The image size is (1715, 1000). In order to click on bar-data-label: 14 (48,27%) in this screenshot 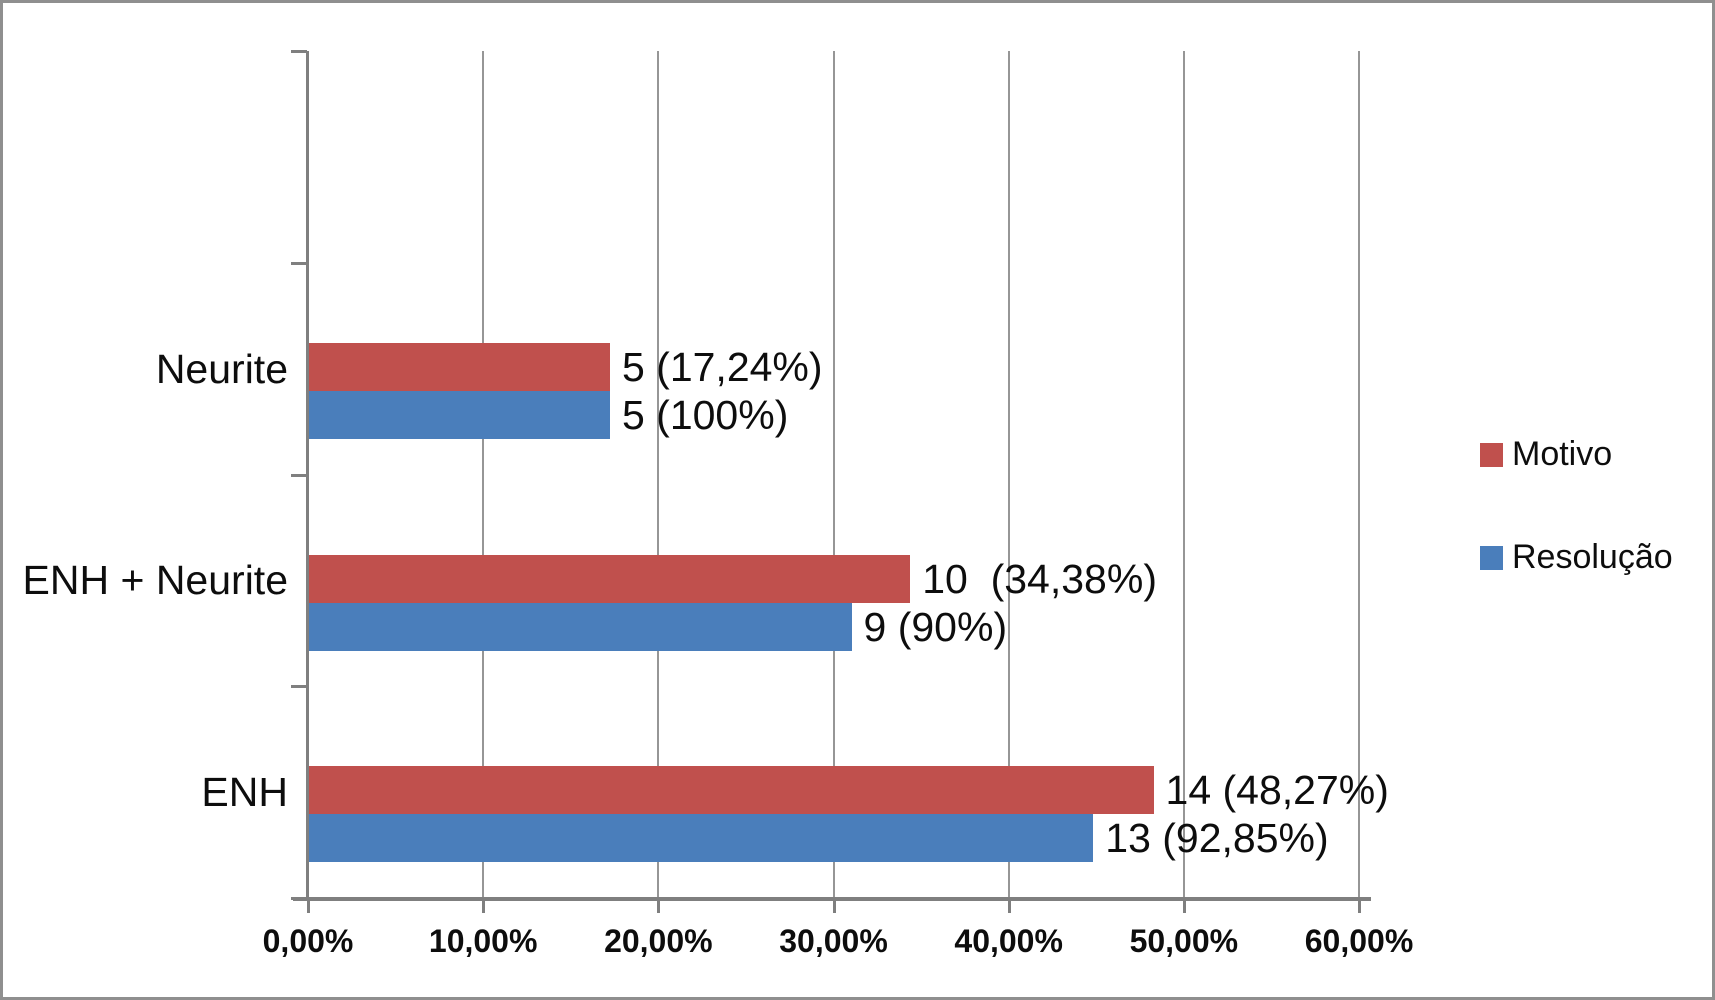, I will do `click(1277, 790)`.